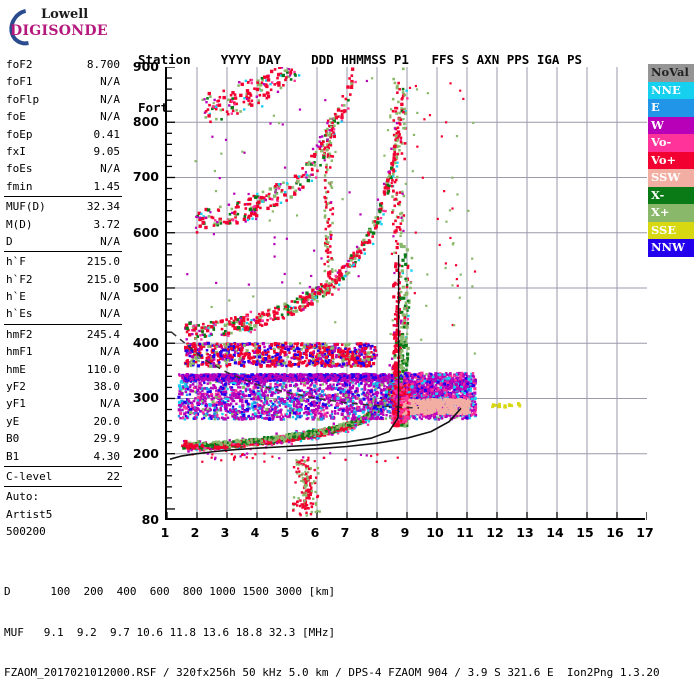  Describe the element at coordinates (435, 532) in the screenshot. I see `x-axis-tick-label: 10` at that location.